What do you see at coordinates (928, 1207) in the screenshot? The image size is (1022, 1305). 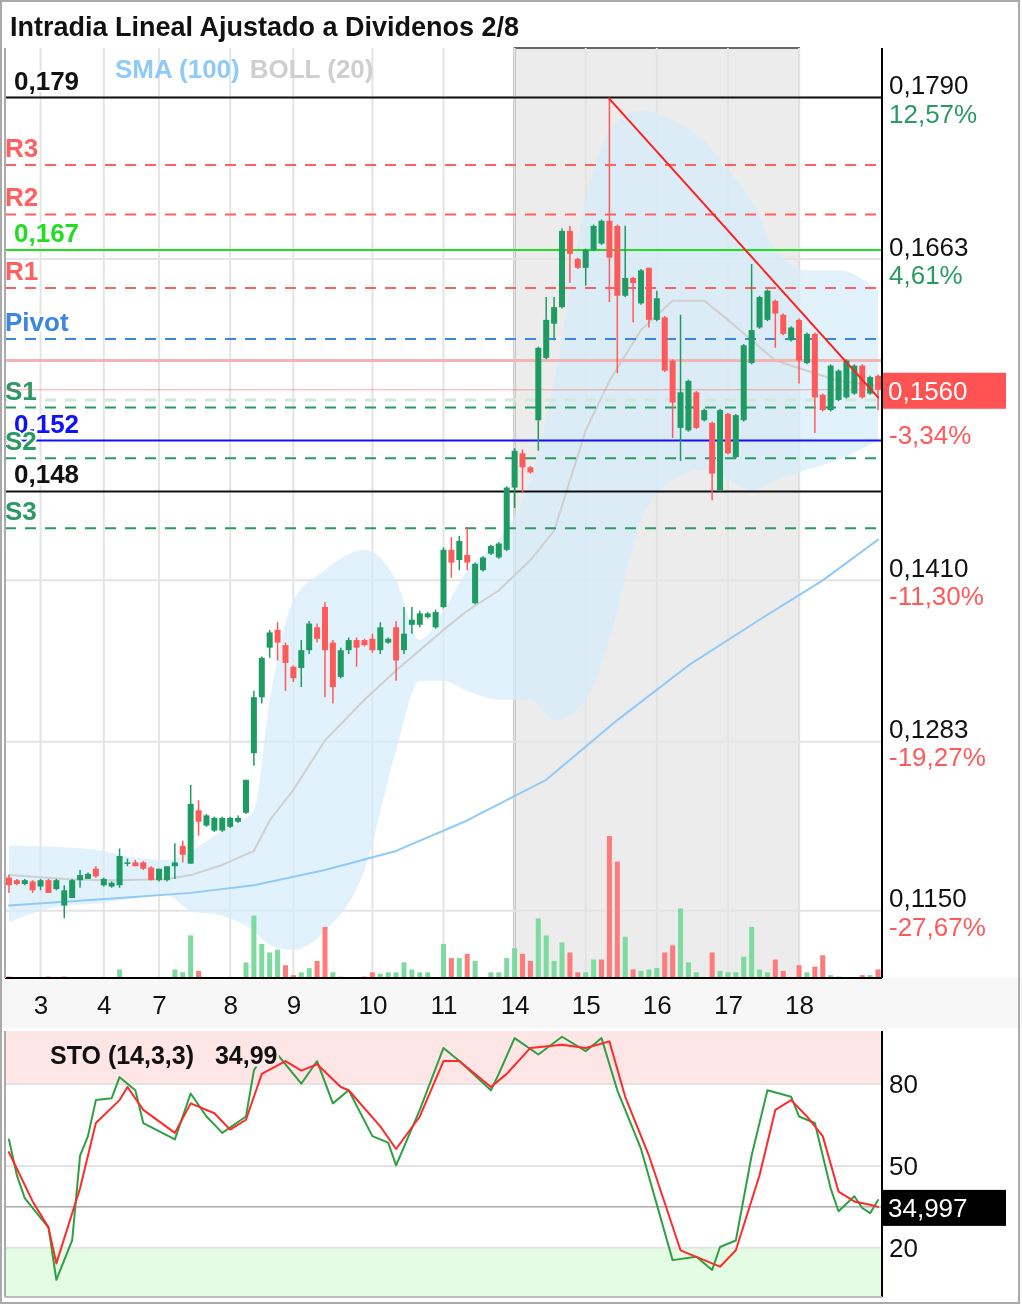 I see `ref-line-label: 34,997` at bounding box center [928, 1207].